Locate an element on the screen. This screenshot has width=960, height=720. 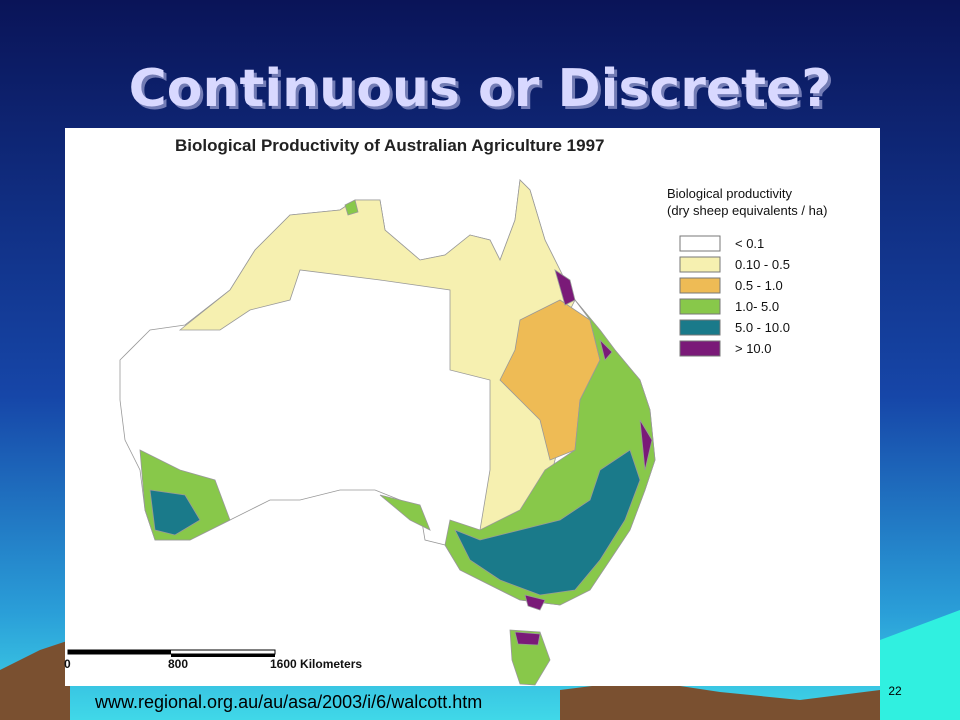
legend-label: > 10.0 is located at coordinates (753, 348).